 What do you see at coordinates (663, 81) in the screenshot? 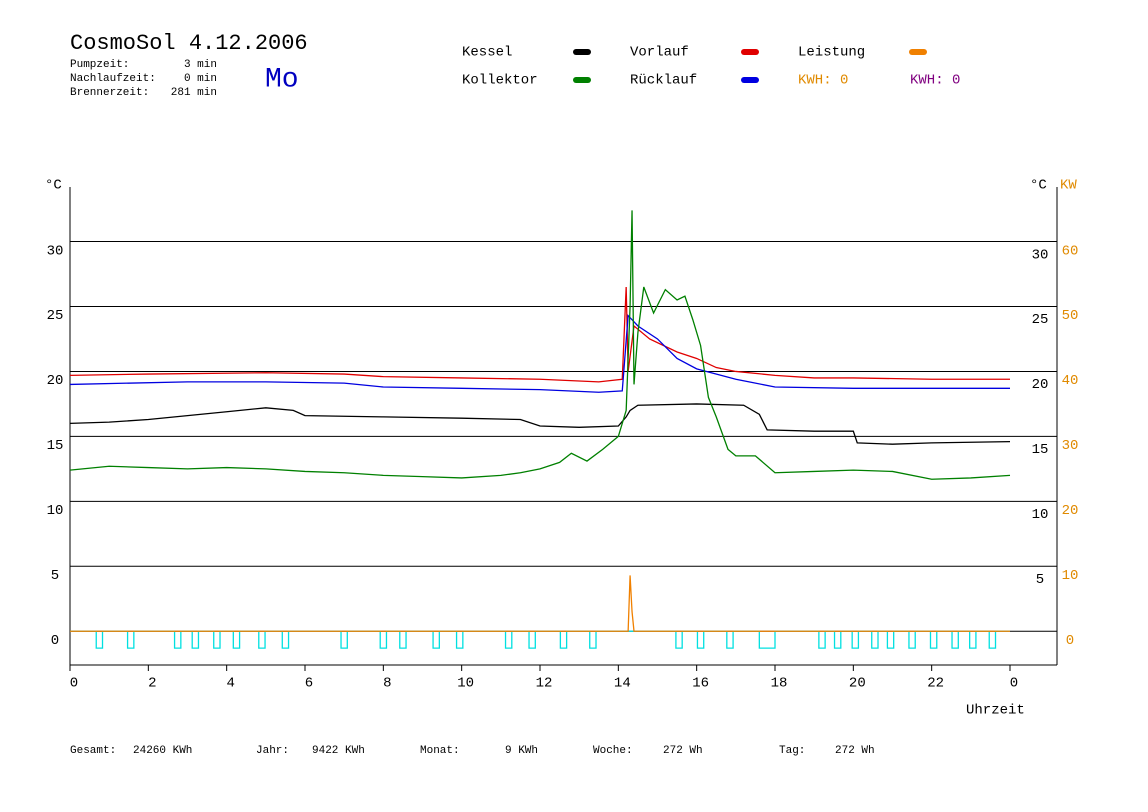
I see `legend-label: Rücklauf` at bounding box center [663, 81].